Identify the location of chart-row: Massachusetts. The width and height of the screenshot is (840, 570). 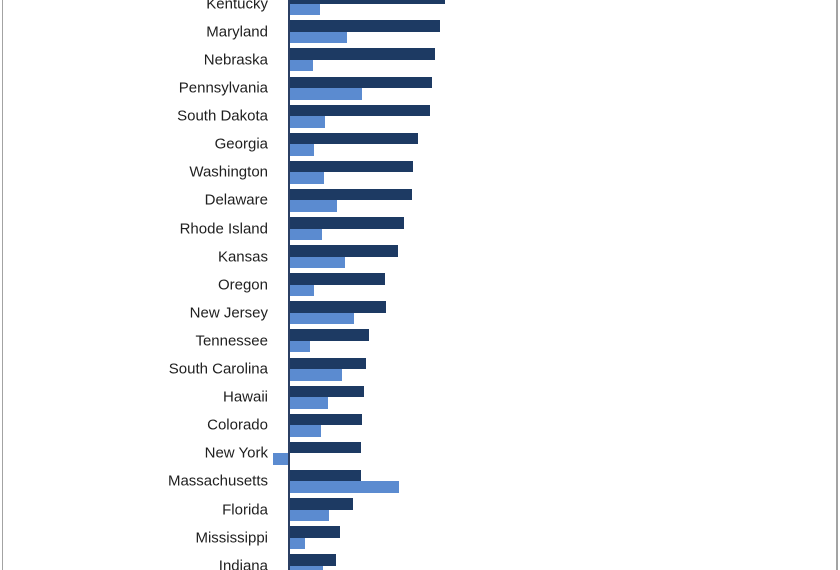
(420, 481).